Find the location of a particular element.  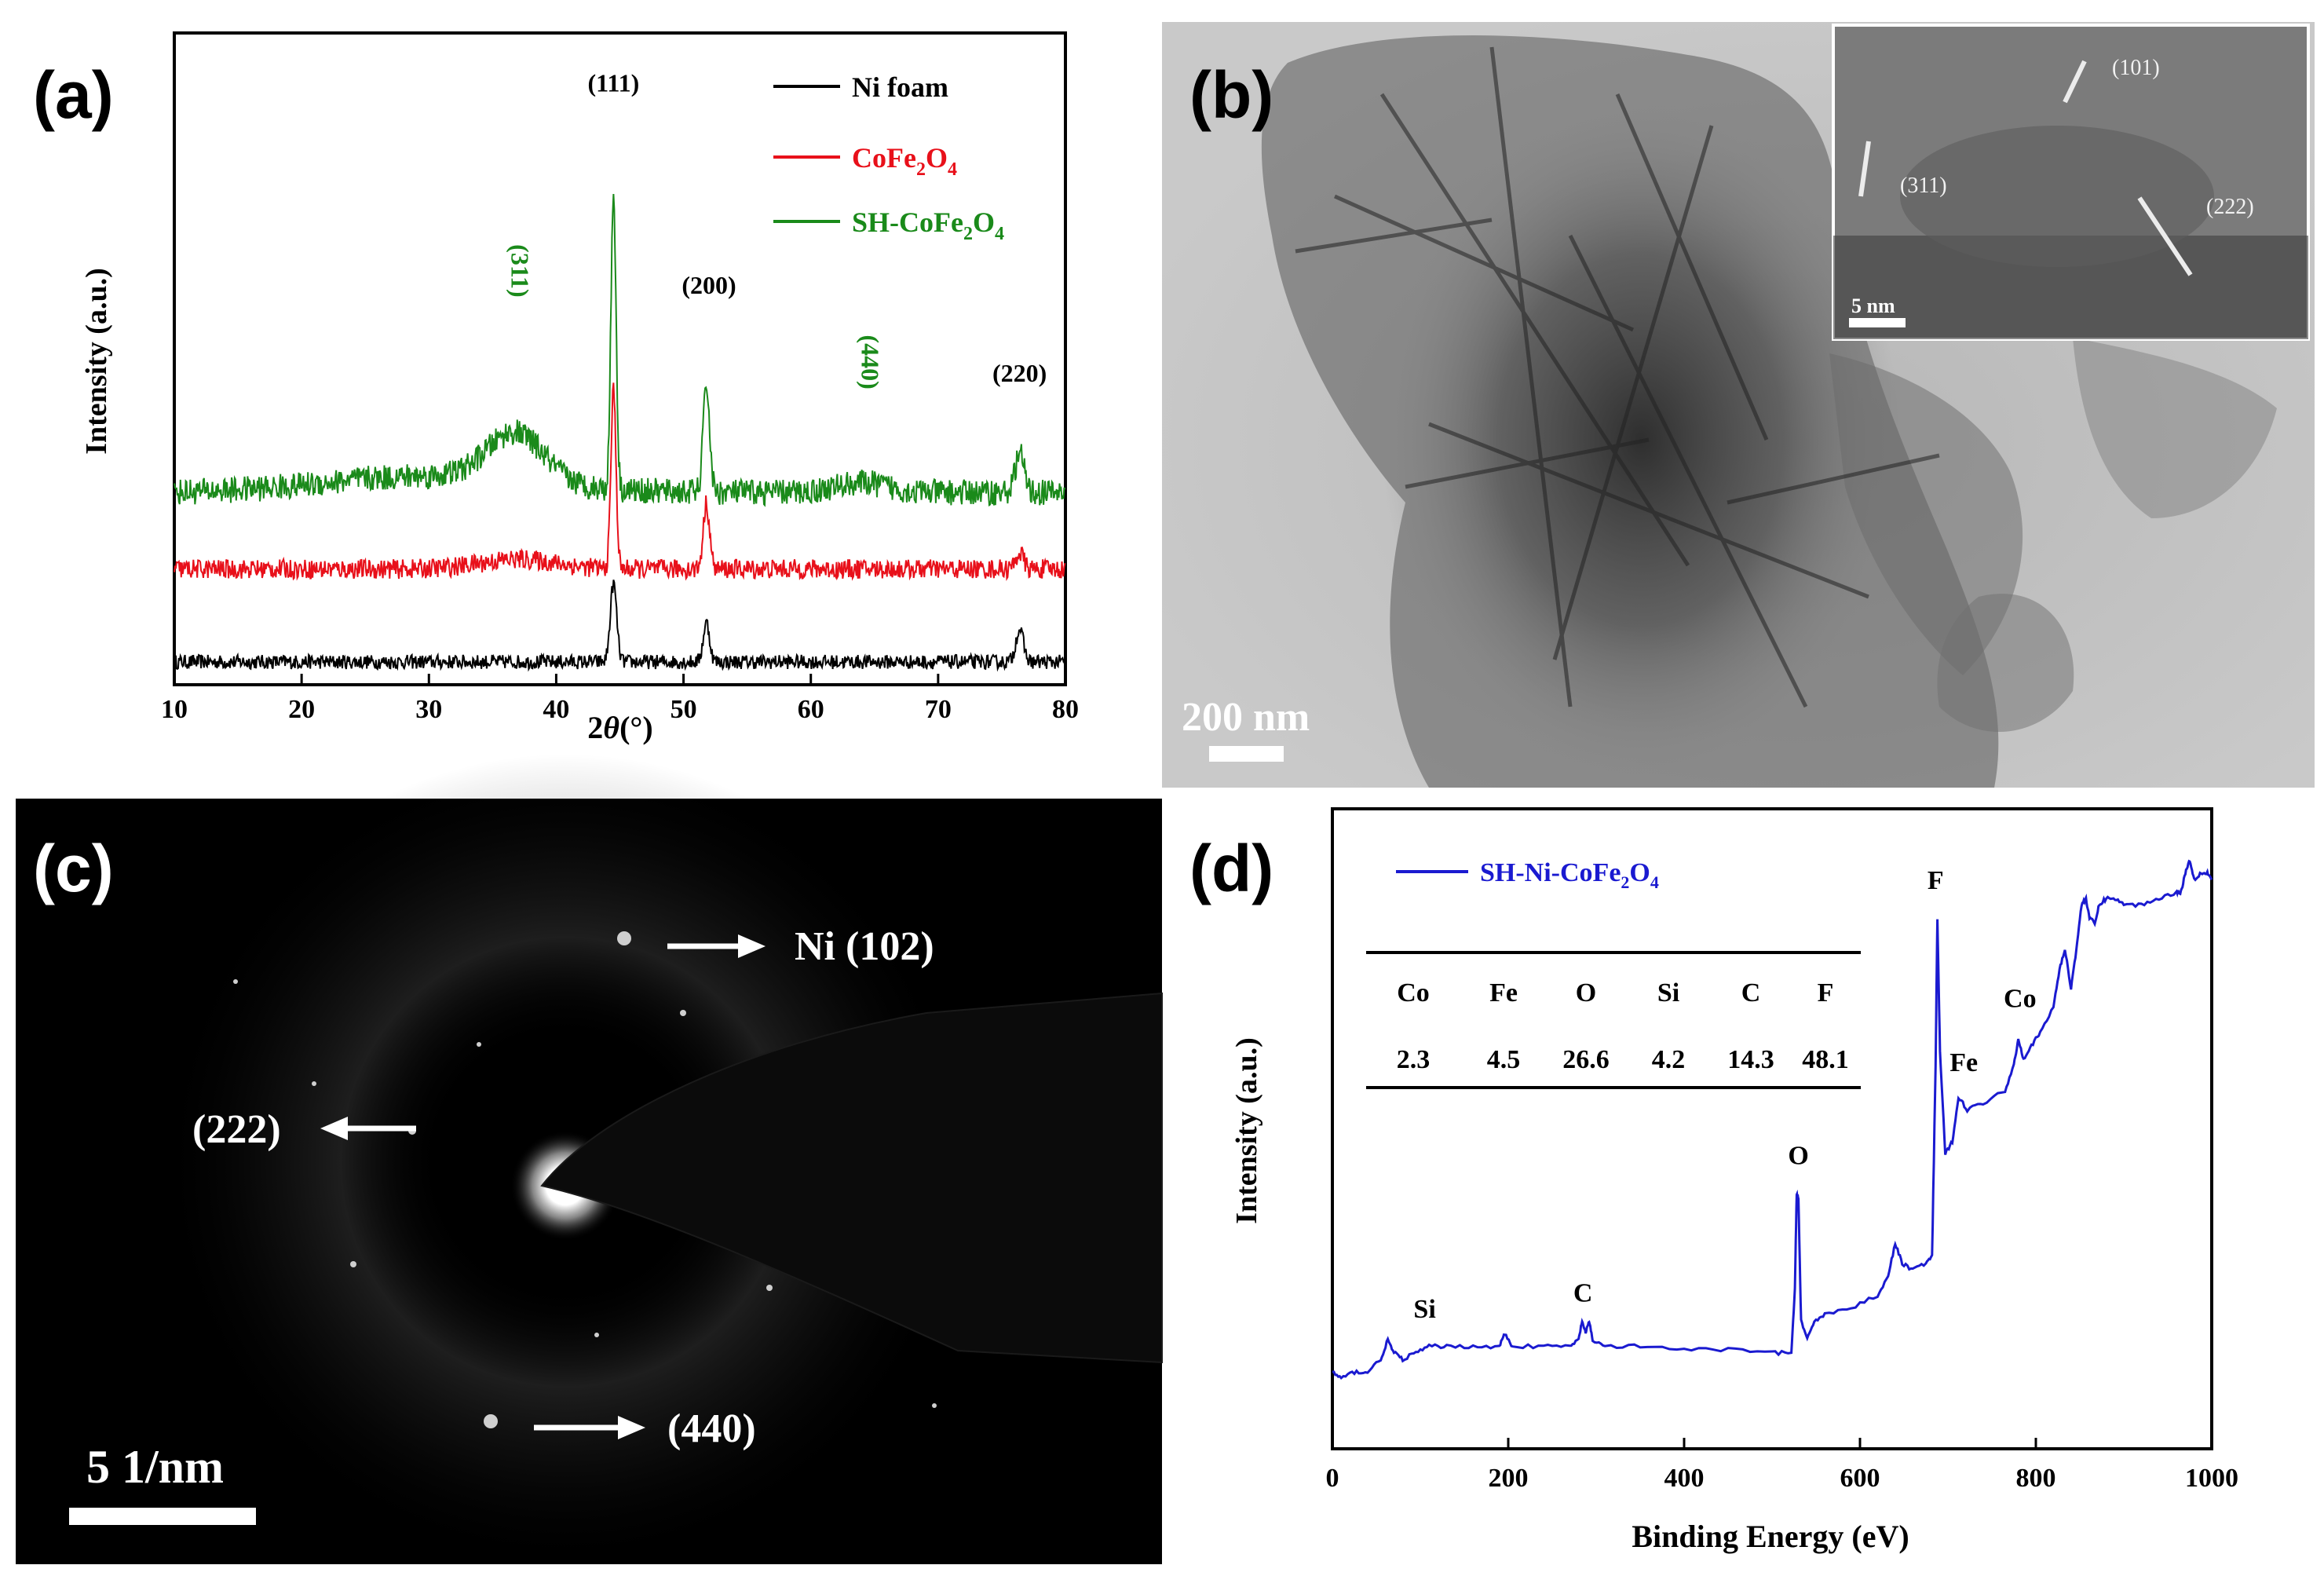

table-header: O is located at coordinates (1586, 992).